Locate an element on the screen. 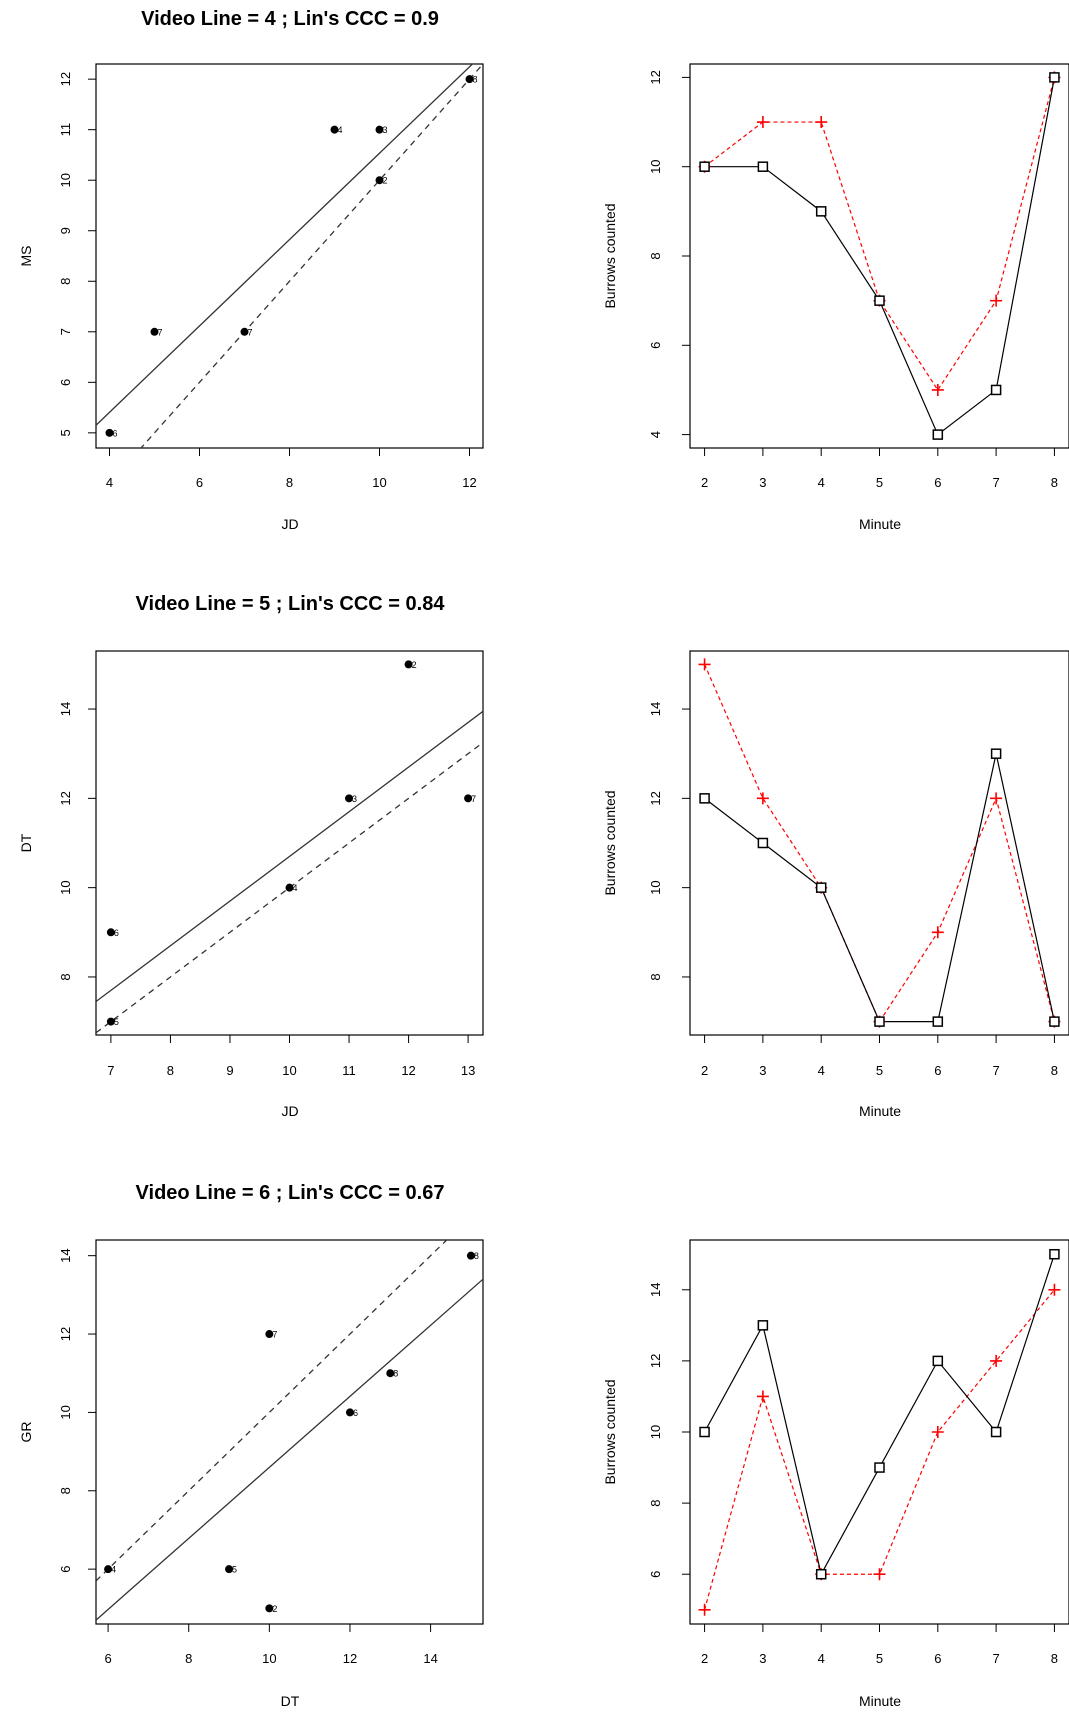  y-axis-label: GR is located at coordinates (26, 1432).